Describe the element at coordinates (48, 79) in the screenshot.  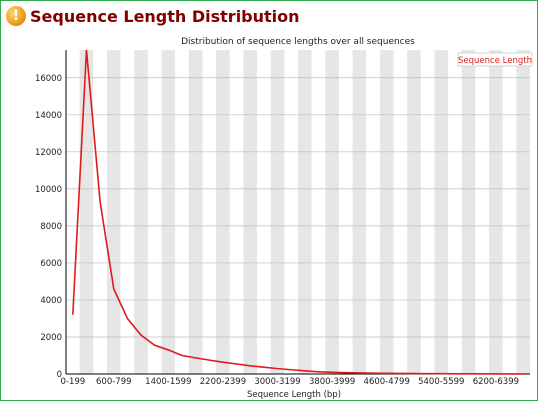
I see `y-tick-label: 16000` at that location.